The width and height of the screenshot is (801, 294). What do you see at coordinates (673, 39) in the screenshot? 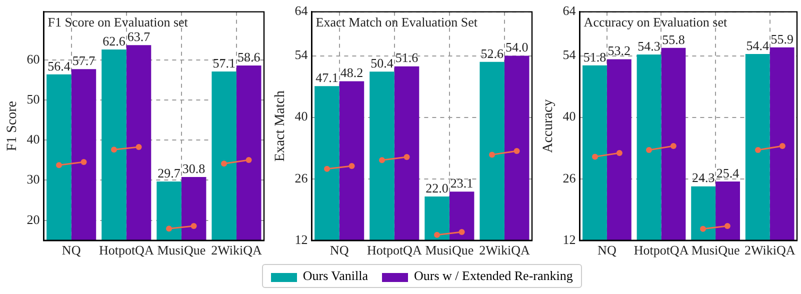
I see `data-label: 55.8` at bounding box center [673, 39].